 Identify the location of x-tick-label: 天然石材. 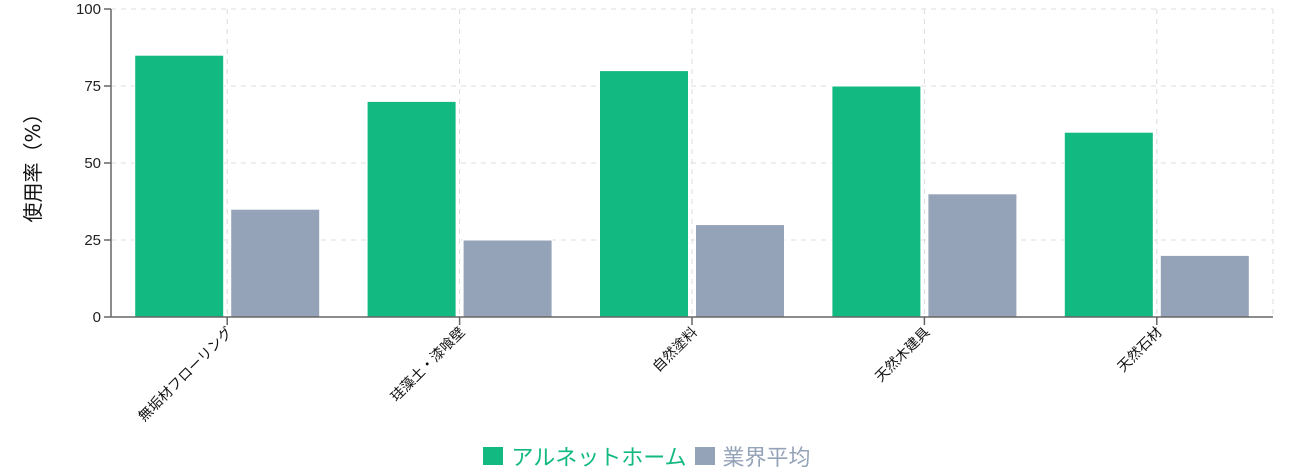
(1140, 350).